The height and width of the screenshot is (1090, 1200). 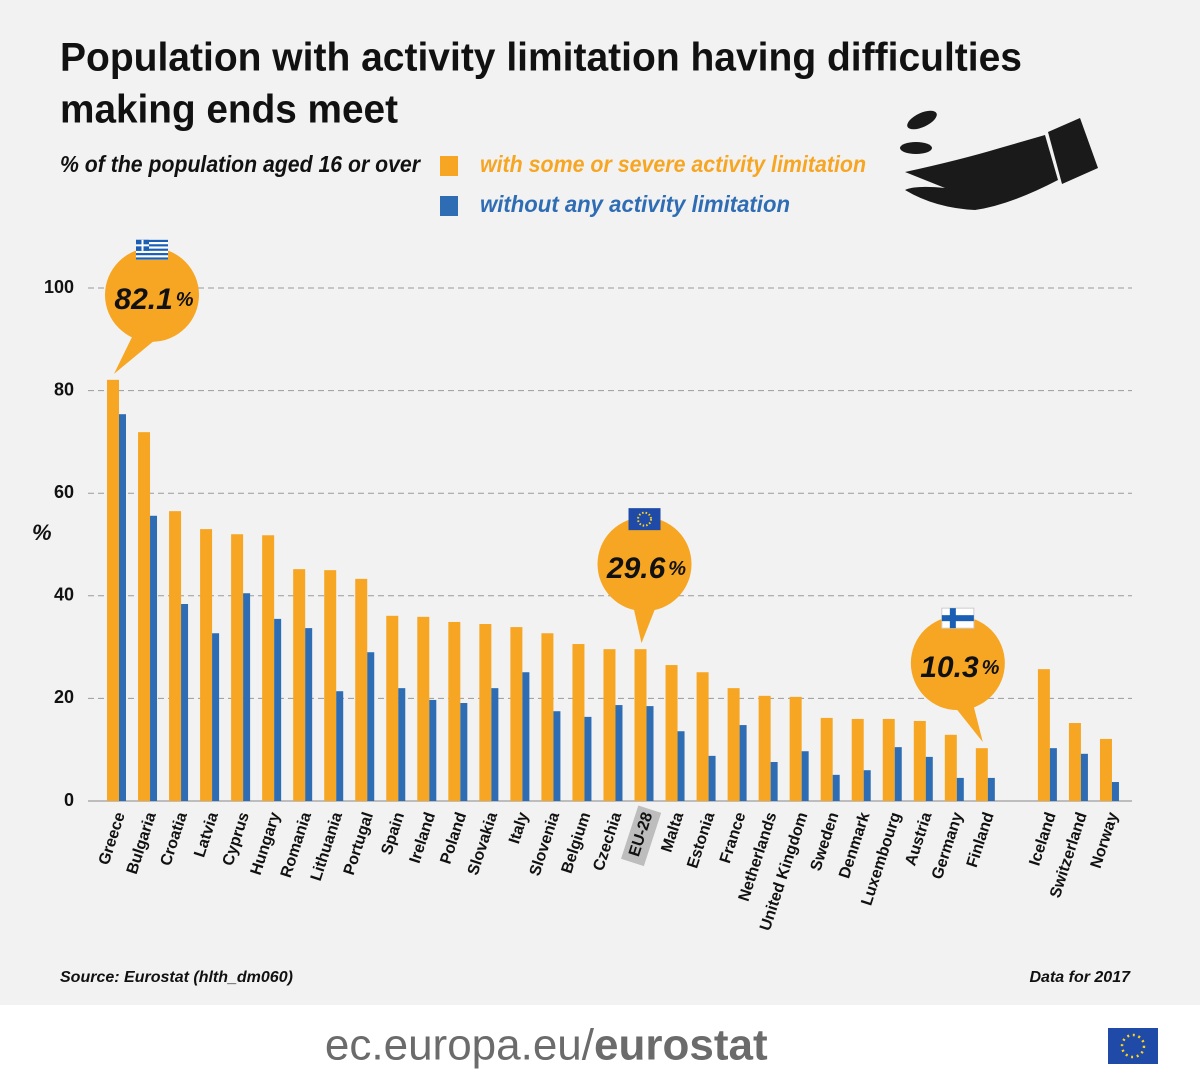 I want to click on callout-label: 82.1%, so click(x=153, y=299).